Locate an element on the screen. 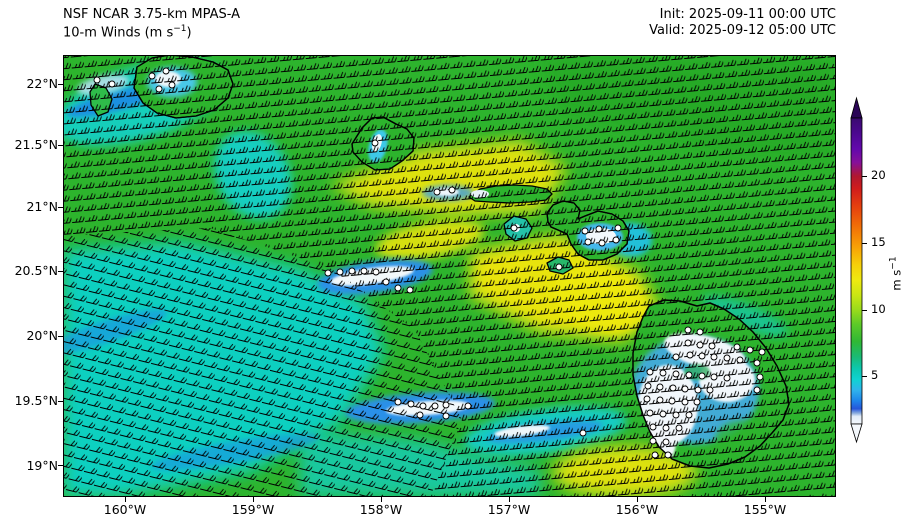 The image size is (916, 528). lon-tick-label: 155°W is located at coordinates (765, 509).